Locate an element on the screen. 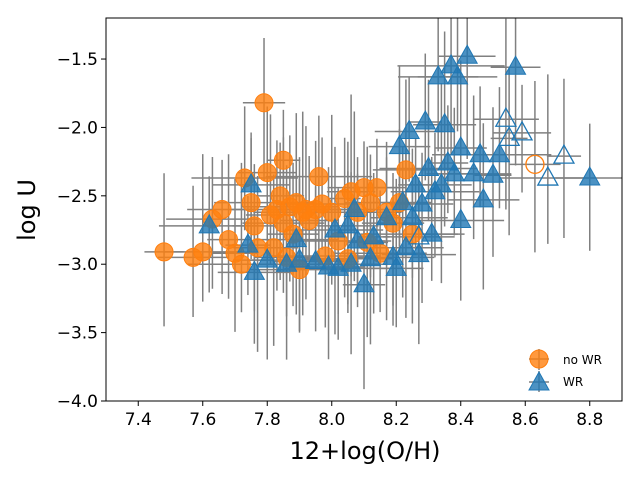 The width and height of the screenshot is (640, 480). legend-marker-wr is located at coordinates (539, 380).